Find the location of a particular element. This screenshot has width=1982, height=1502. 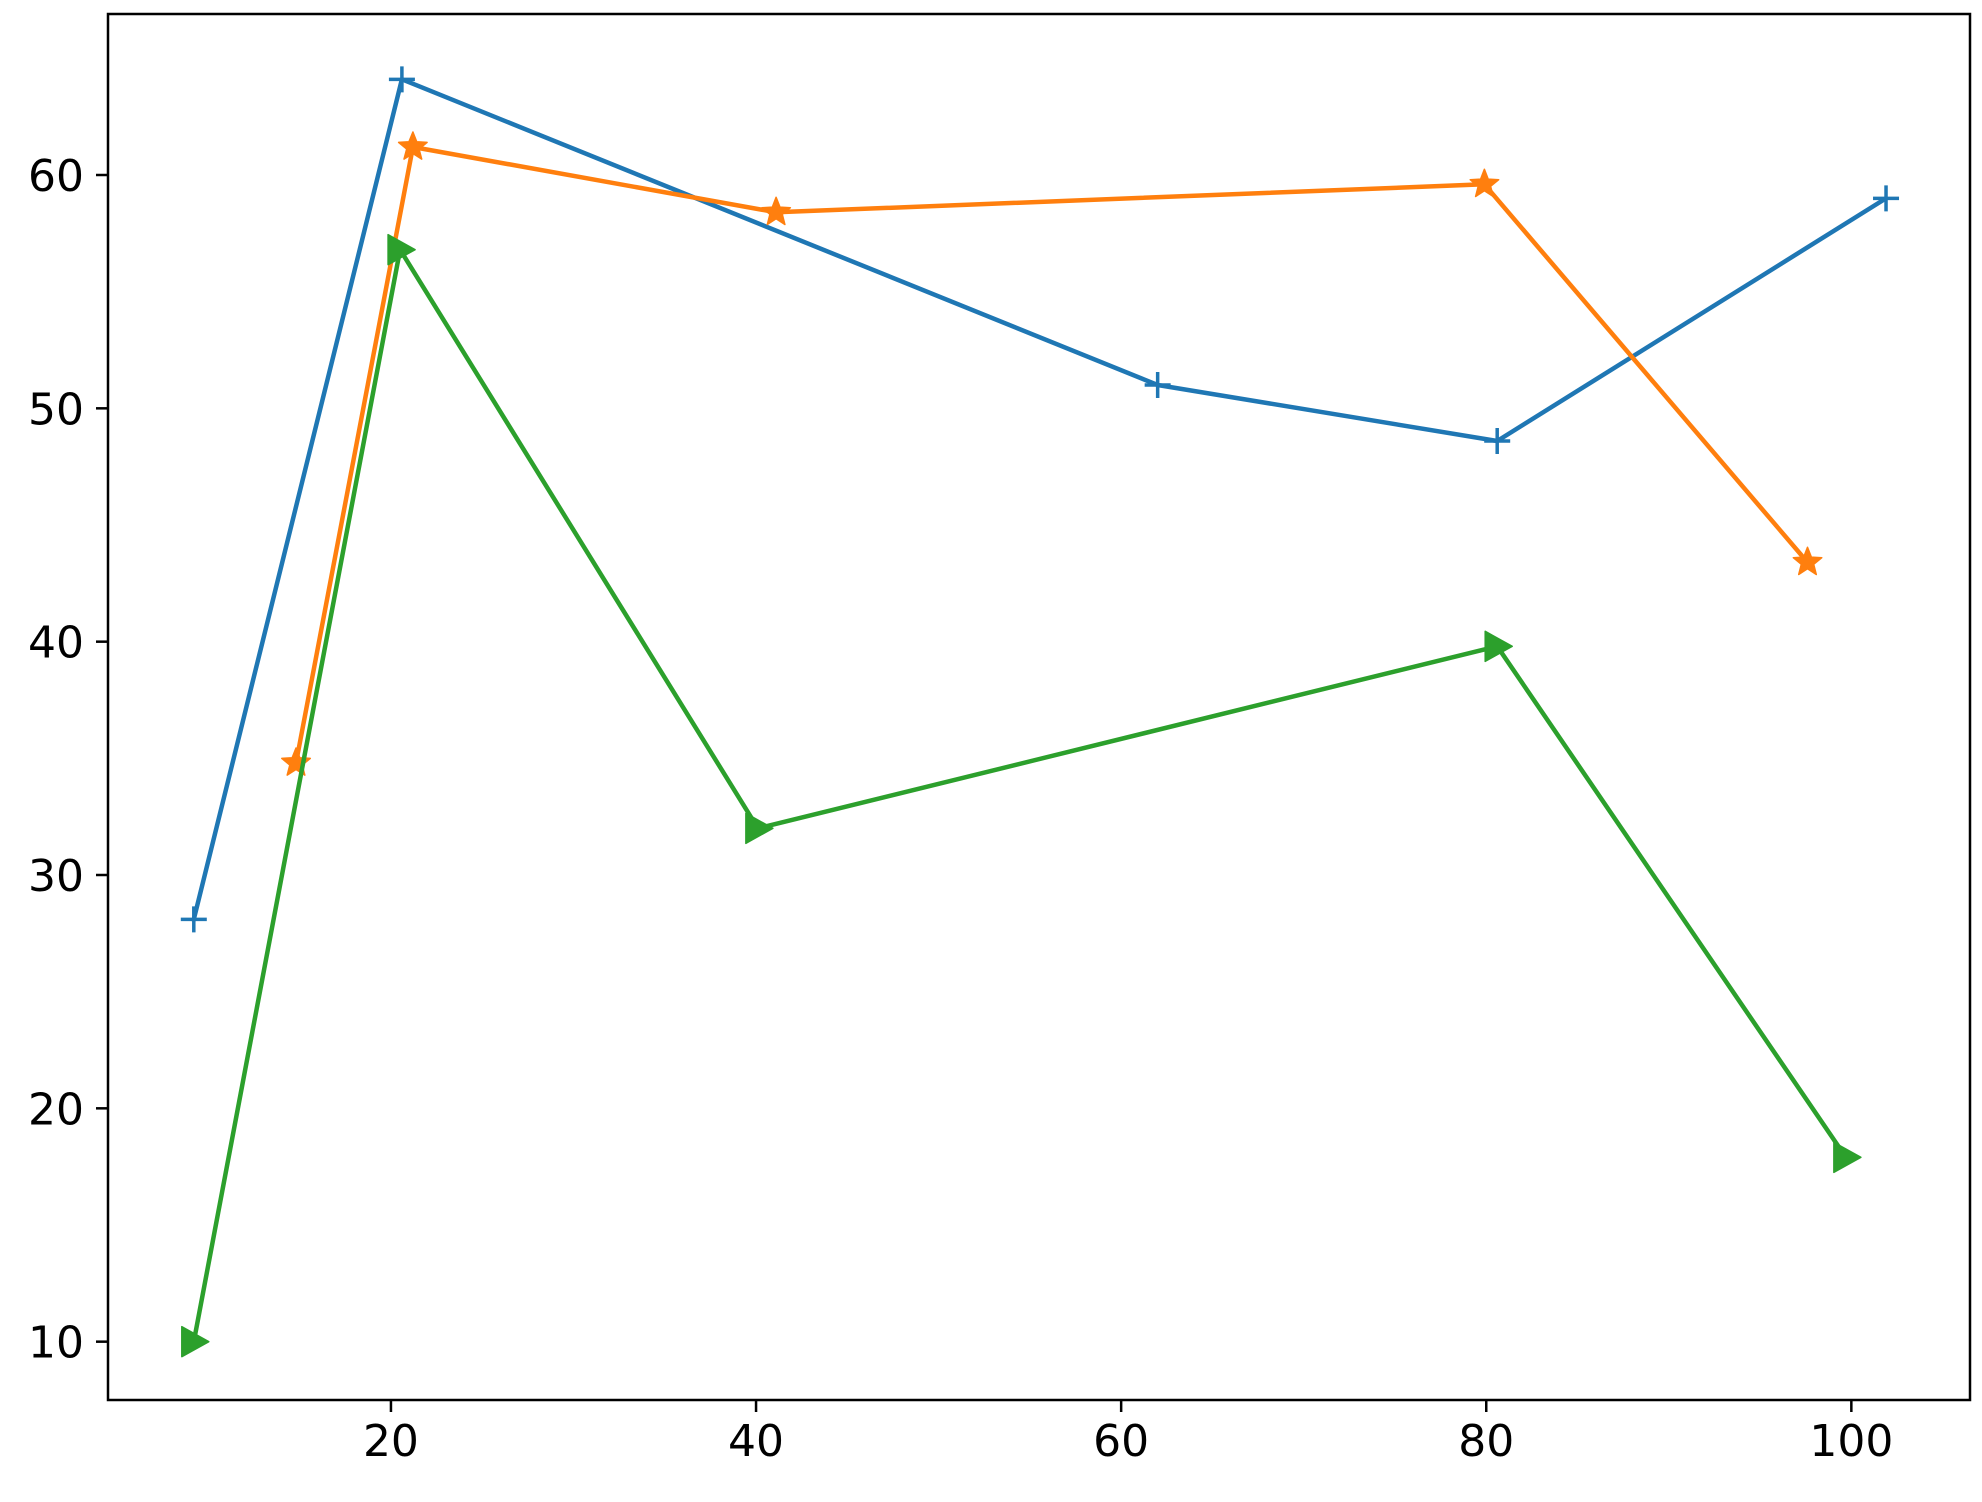

x-tick-label-2: 40 is located at coordinates (756, 1441).